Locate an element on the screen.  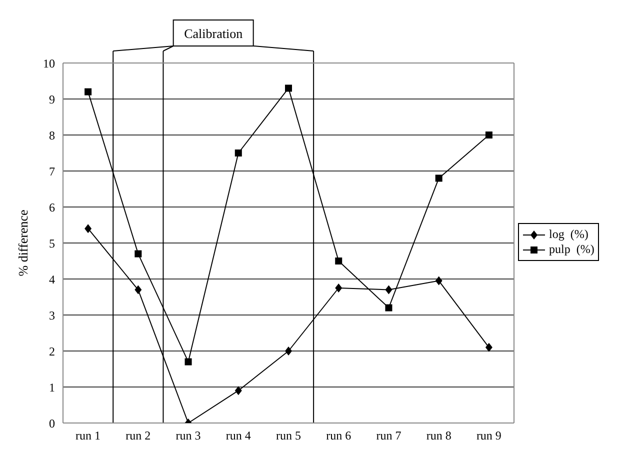
y-tick-label: 4 is located at coordinates (52, 279).